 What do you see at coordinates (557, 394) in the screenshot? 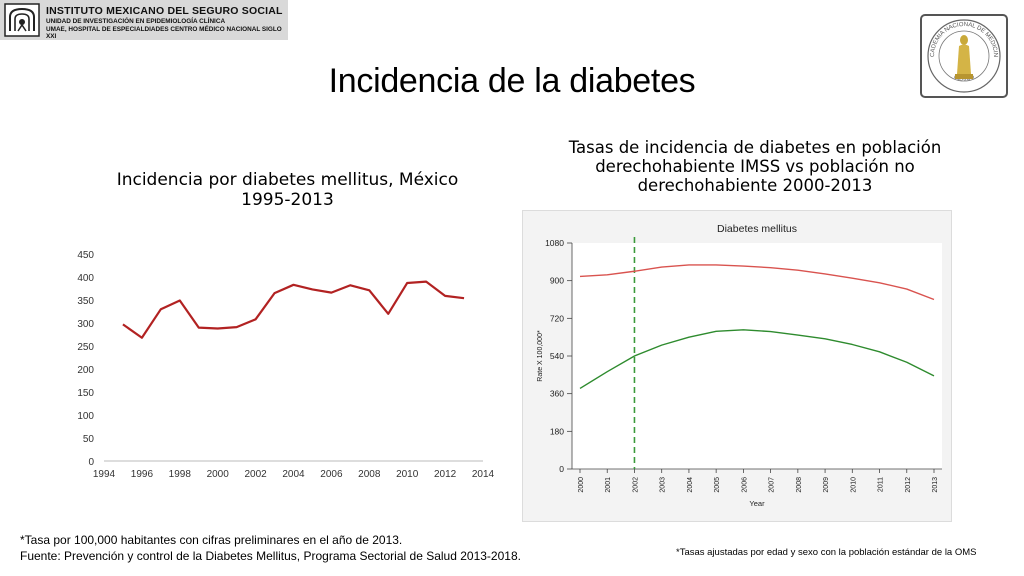
I see `right-y-tick-label: 360` at bounding box center [557, 394].